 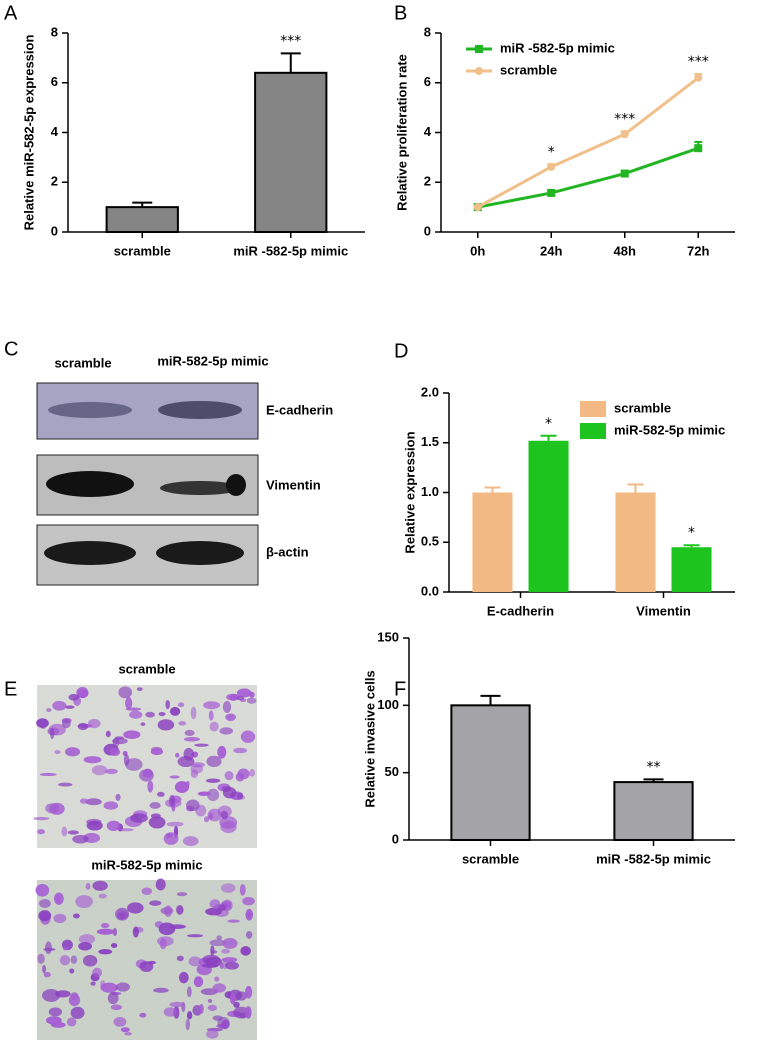 What do you see at coordinates (54, 31) in the screenshot?
I see `y-tick-label: 8` at bounding box center [54, 31].